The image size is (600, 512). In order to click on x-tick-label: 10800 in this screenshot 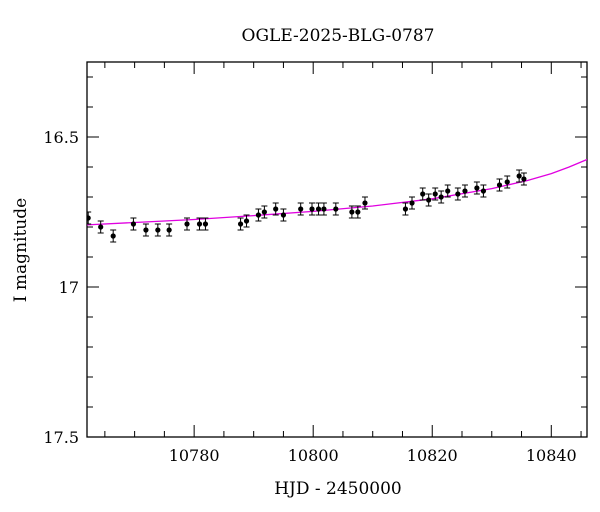, I will do `click(313, 455)`.